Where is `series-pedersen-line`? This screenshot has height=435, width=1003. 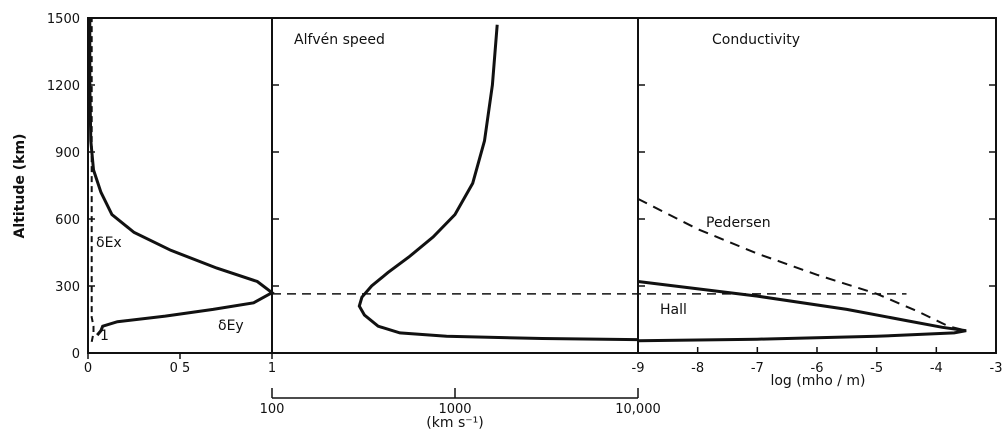
series-pedersen-line is located at coordinates (802, 265).